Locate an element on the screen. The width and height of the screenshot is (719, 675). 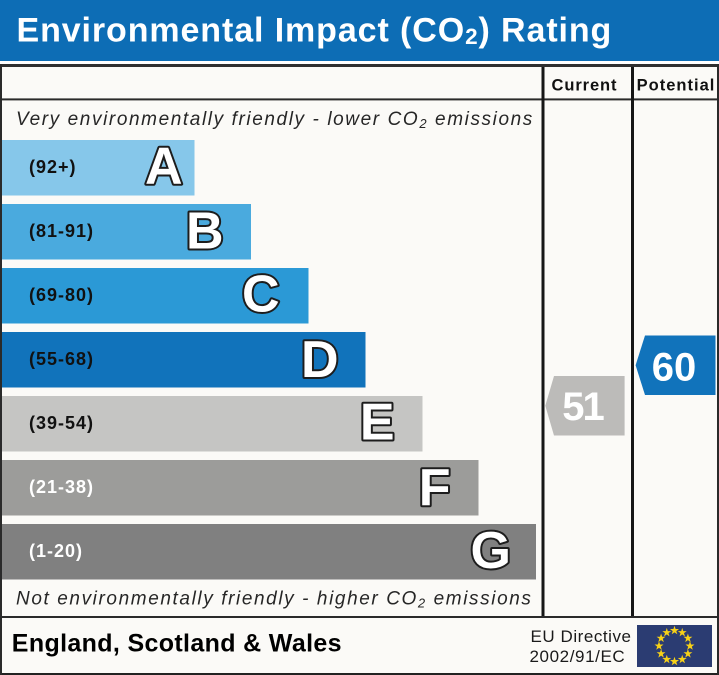
svg-text: Potential is located at coordinates (676, 86).